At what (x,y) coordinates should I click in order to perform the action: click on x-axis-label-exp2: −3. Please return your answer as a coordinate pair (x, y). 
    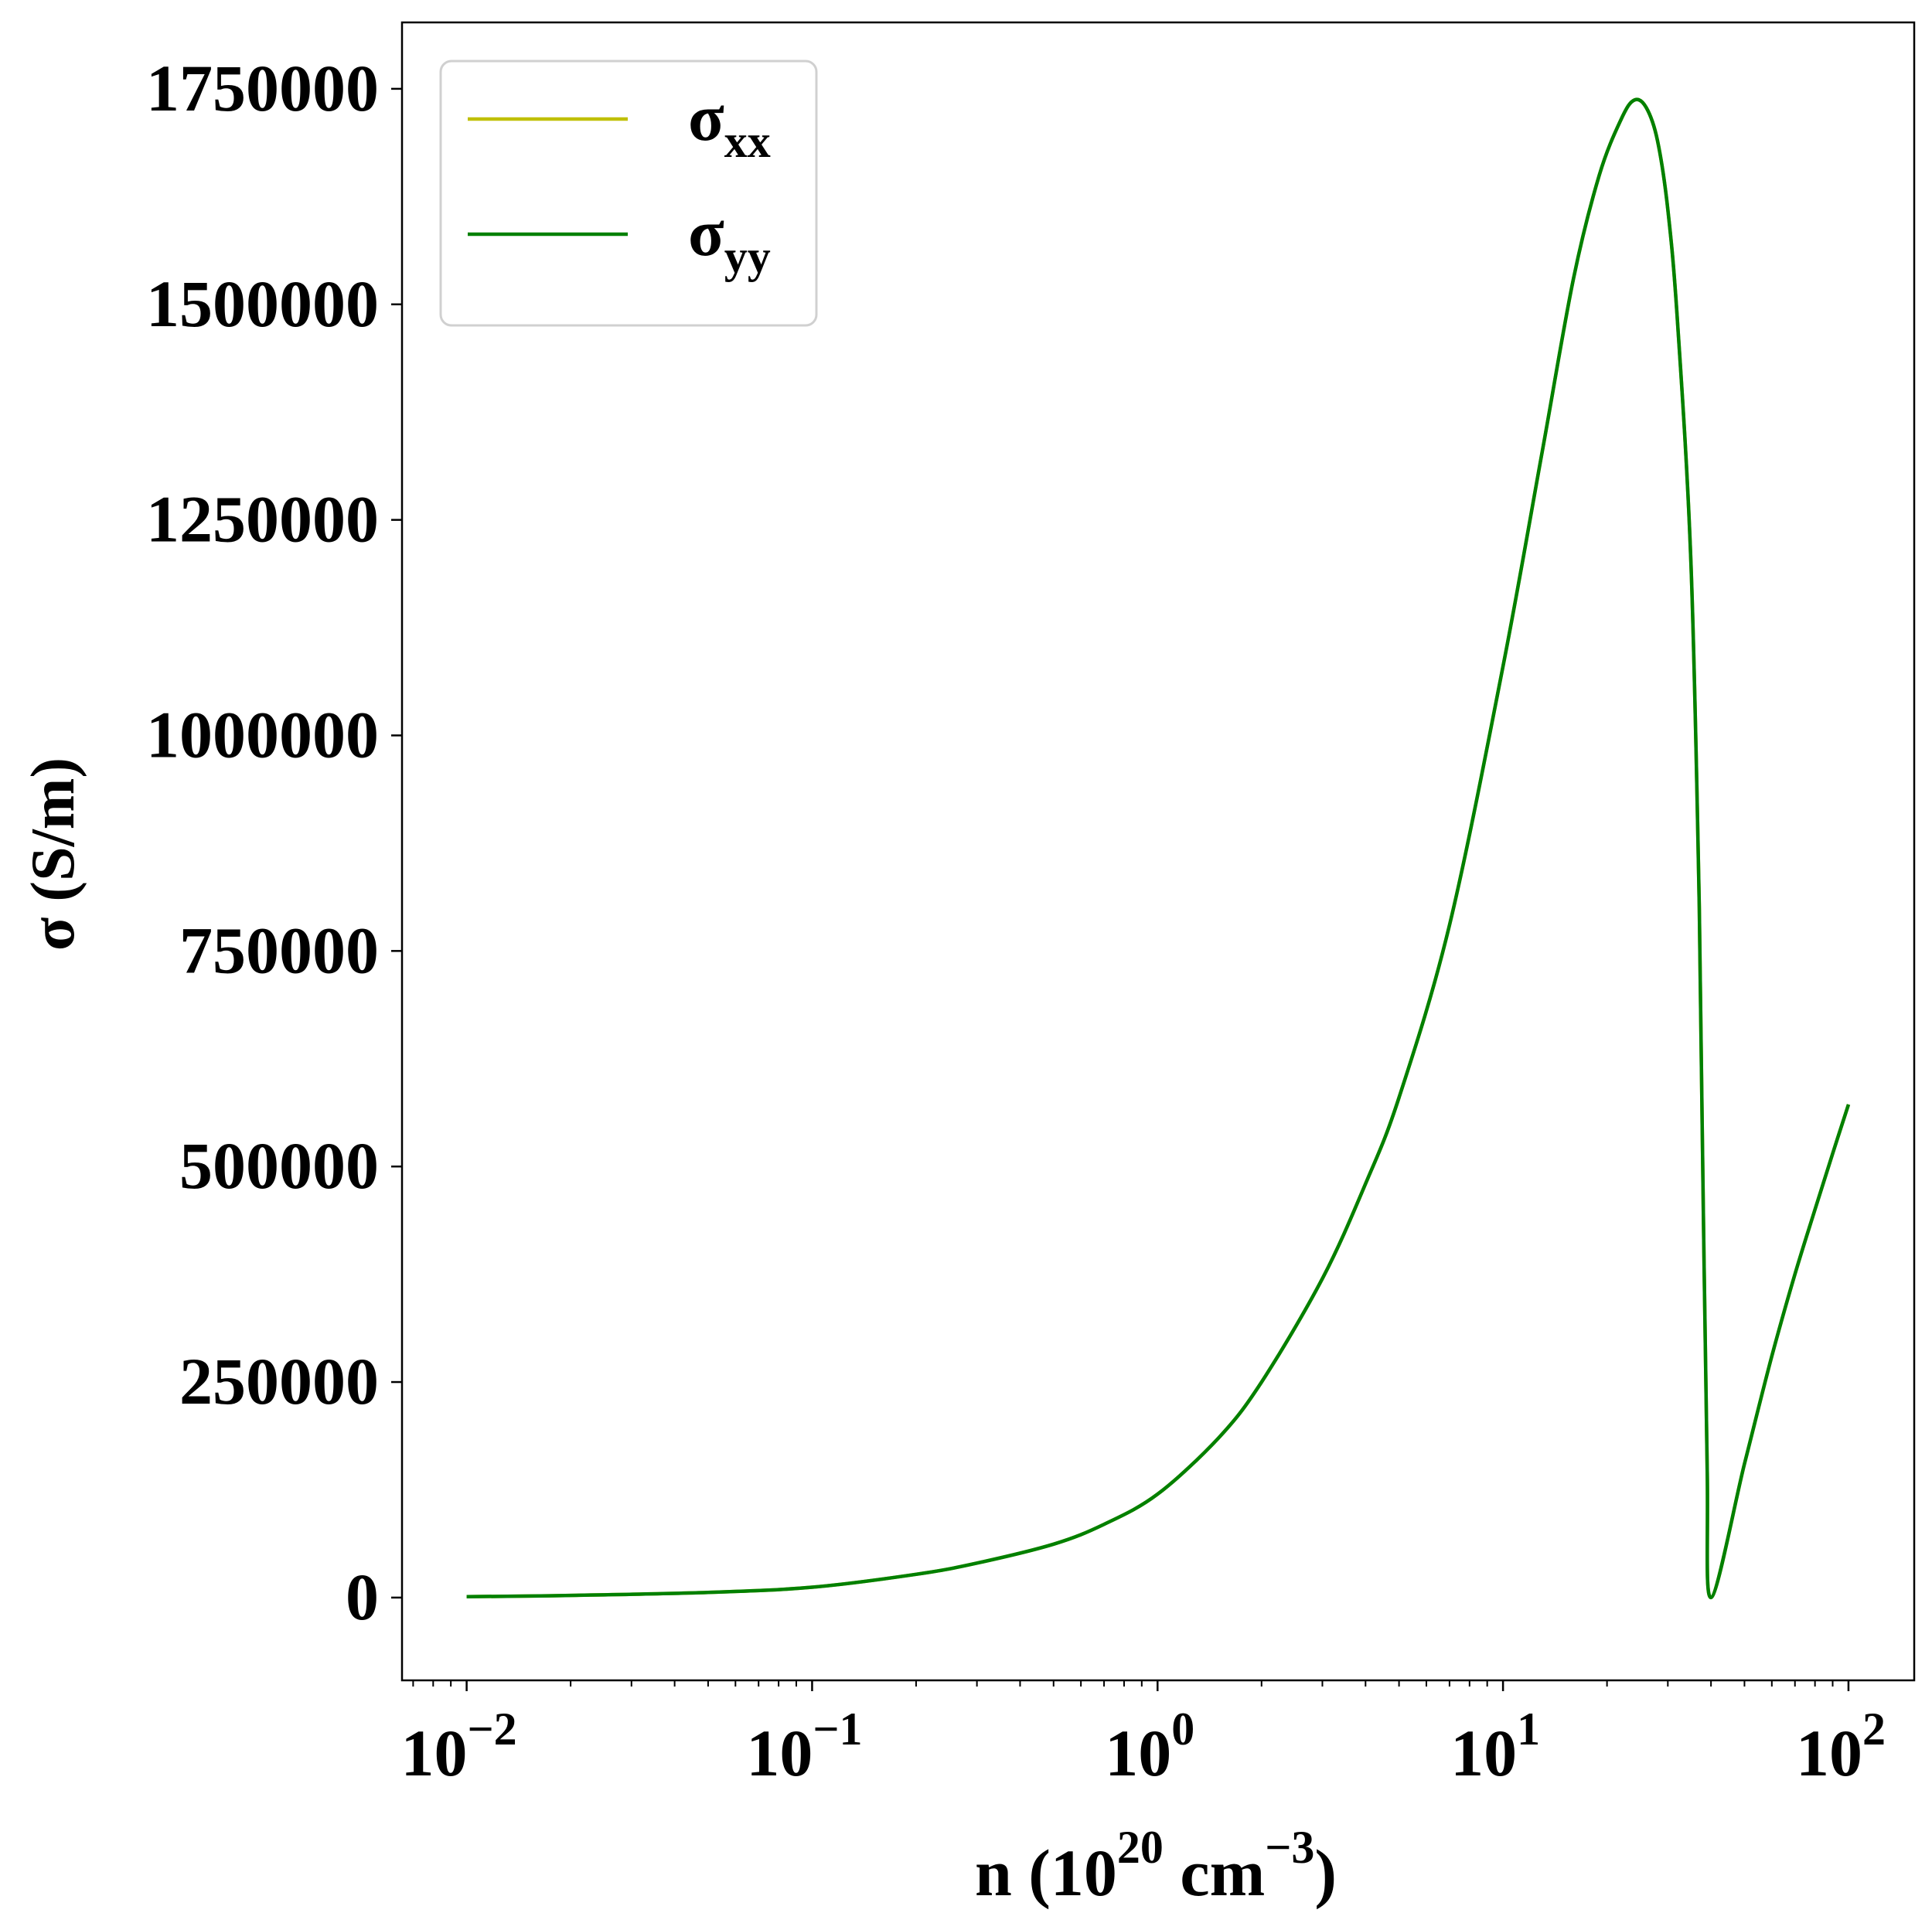
    Looking at the image, I should click on (1289, 1847).